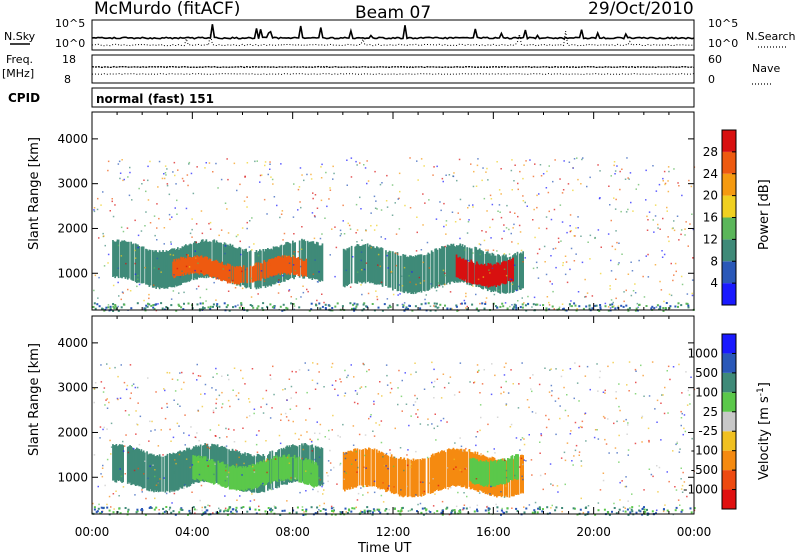  I want to click on colorbar-segment, so click(729, 382).